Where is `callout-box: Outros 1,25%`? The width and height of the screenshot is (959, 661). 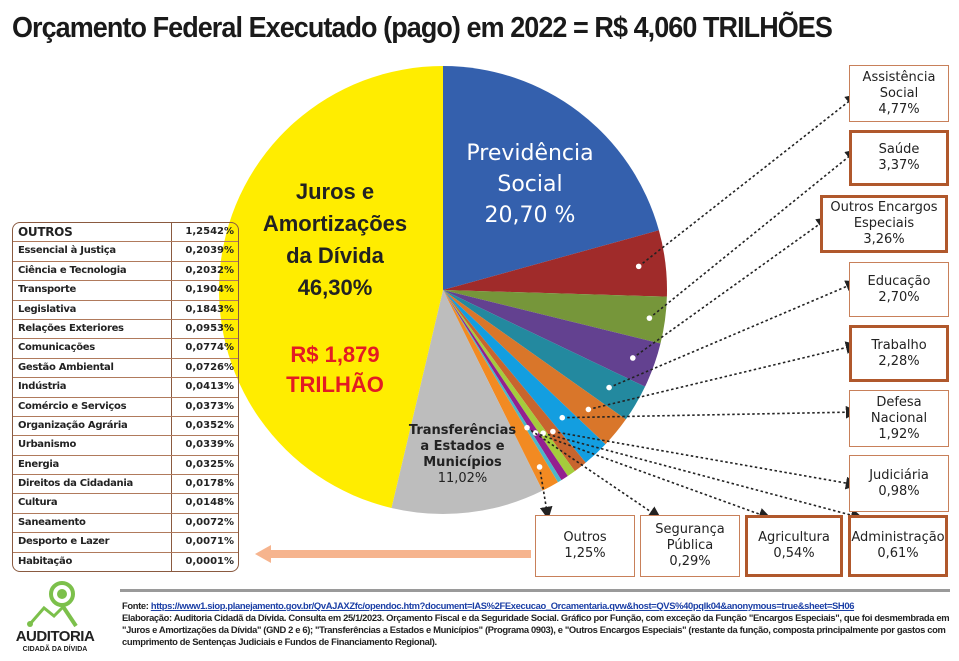
callout-box: Outros 1,25% is located at coordinates (585, 546).